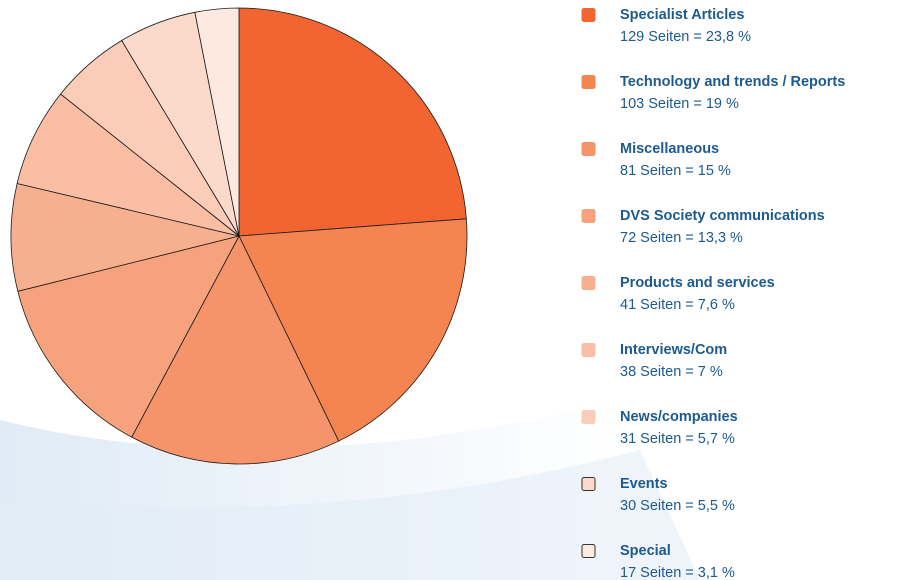  I want to click on legend-label: Technology and trends / Reports, so click(732, 82).